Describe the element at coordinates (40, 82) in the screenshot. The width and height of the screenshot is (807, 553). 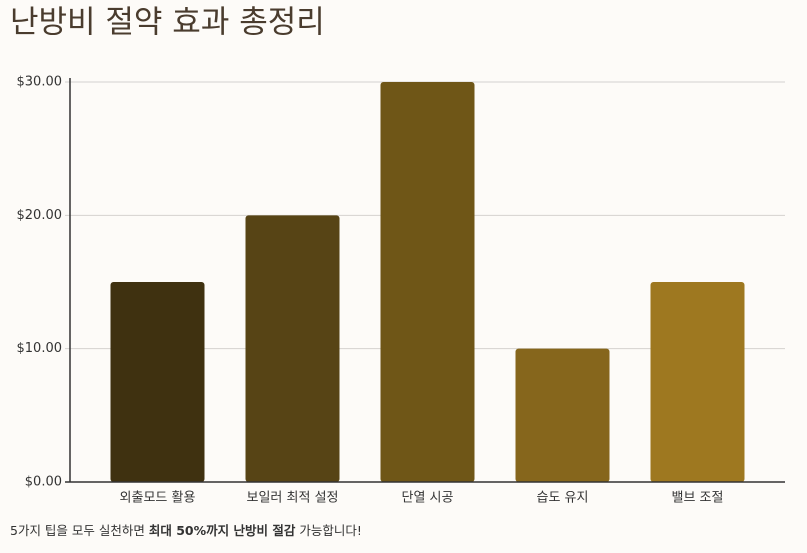
I see `y-tick-label: $30.00` at that location.